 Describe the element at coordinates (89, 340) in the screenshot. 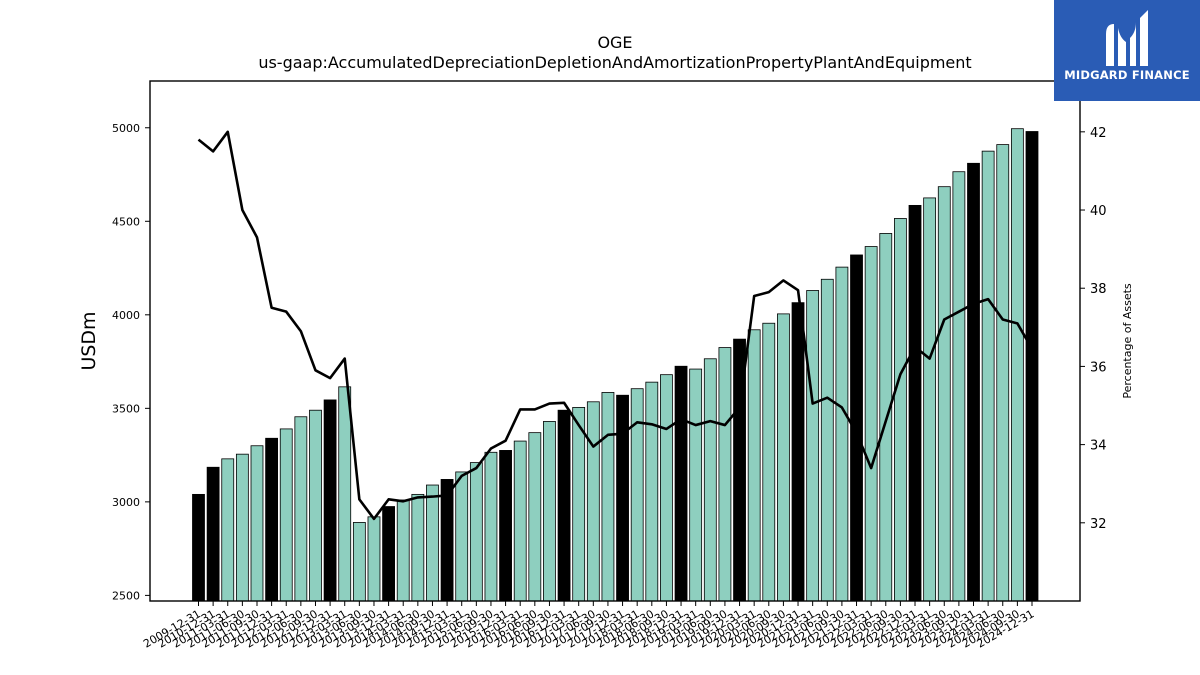

I see `y-axis-label: USDm` at that location.